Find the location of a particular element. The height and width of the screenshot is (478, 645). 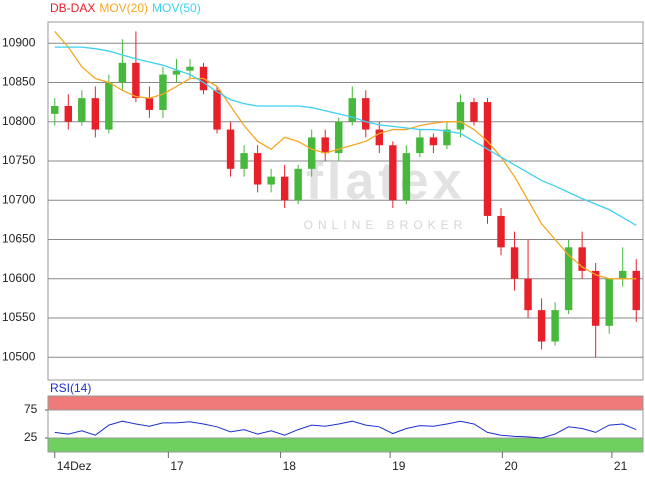

y-tick-label: 25 is located at coordinates (31, 437).